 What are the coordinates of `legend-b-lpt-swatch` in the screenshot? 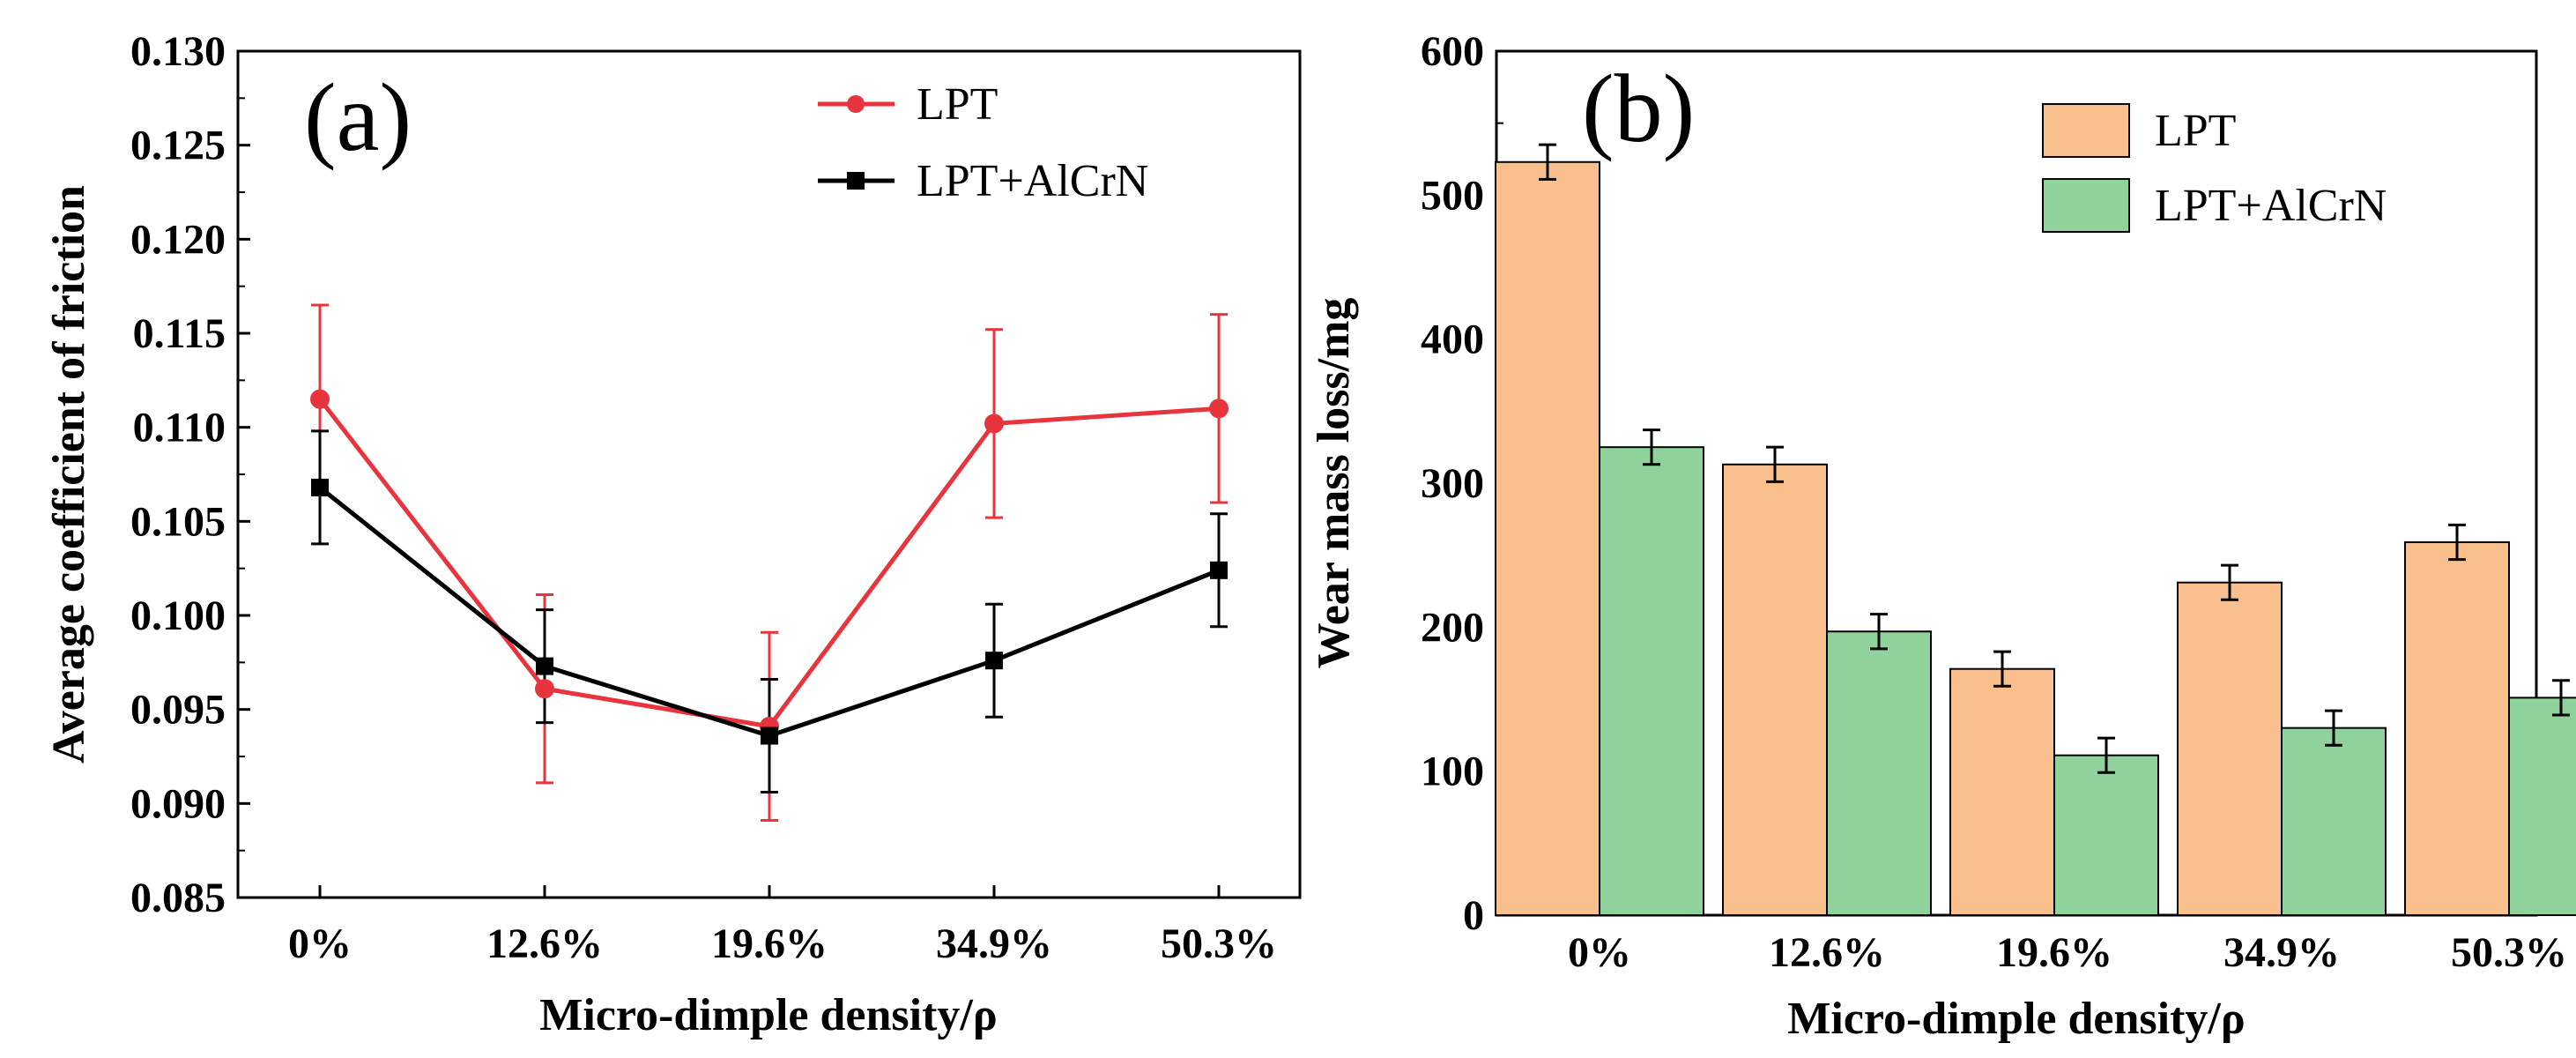 It's located at (2086, 130).